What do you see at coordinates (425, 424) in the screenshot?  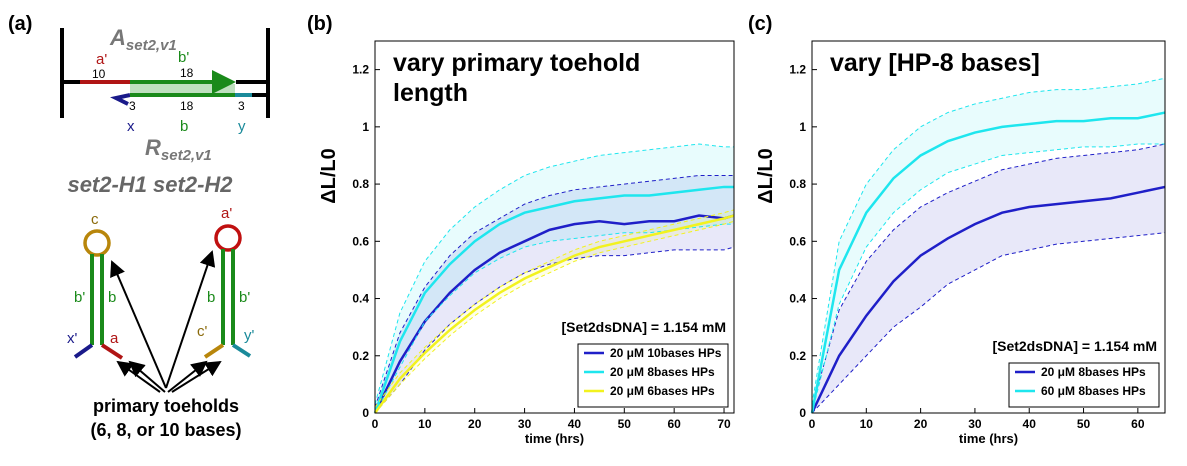 I see `x-tick-label: 10` at bounding box center [425, 424].